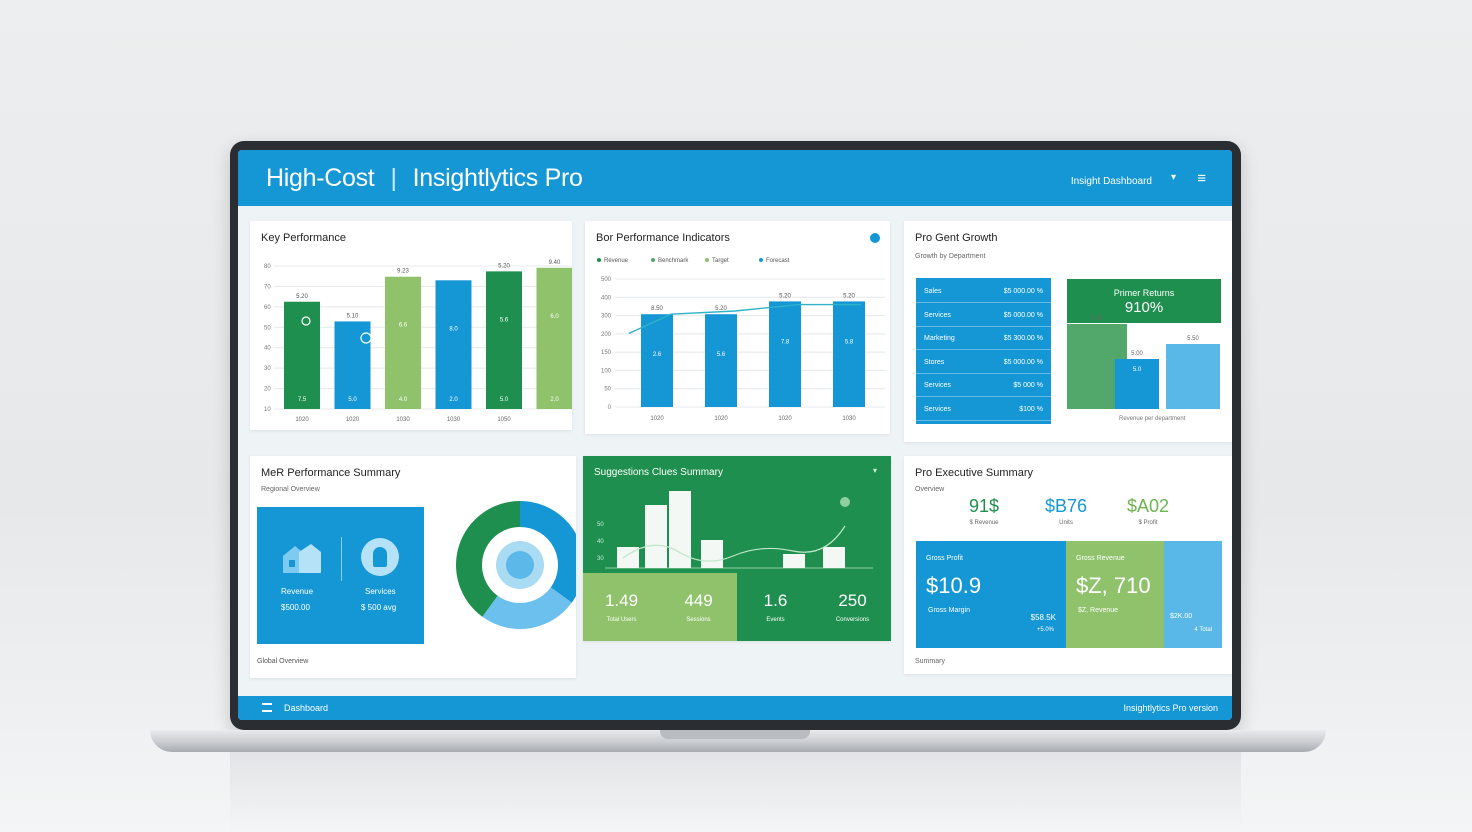  Describe the element at coordinates (403, 326) in the screenshot. I see `bar-mid-label: 6.6` at that location.